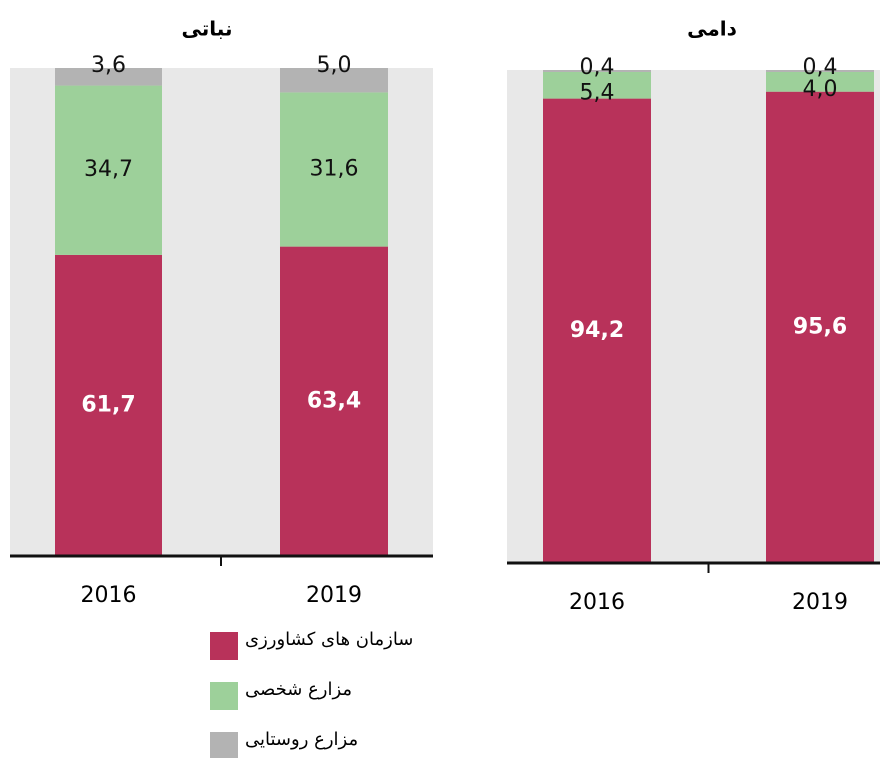 The height and width of the screenshot is (758, 893). I want to click on data-label: 34,7, so click(108, 169).